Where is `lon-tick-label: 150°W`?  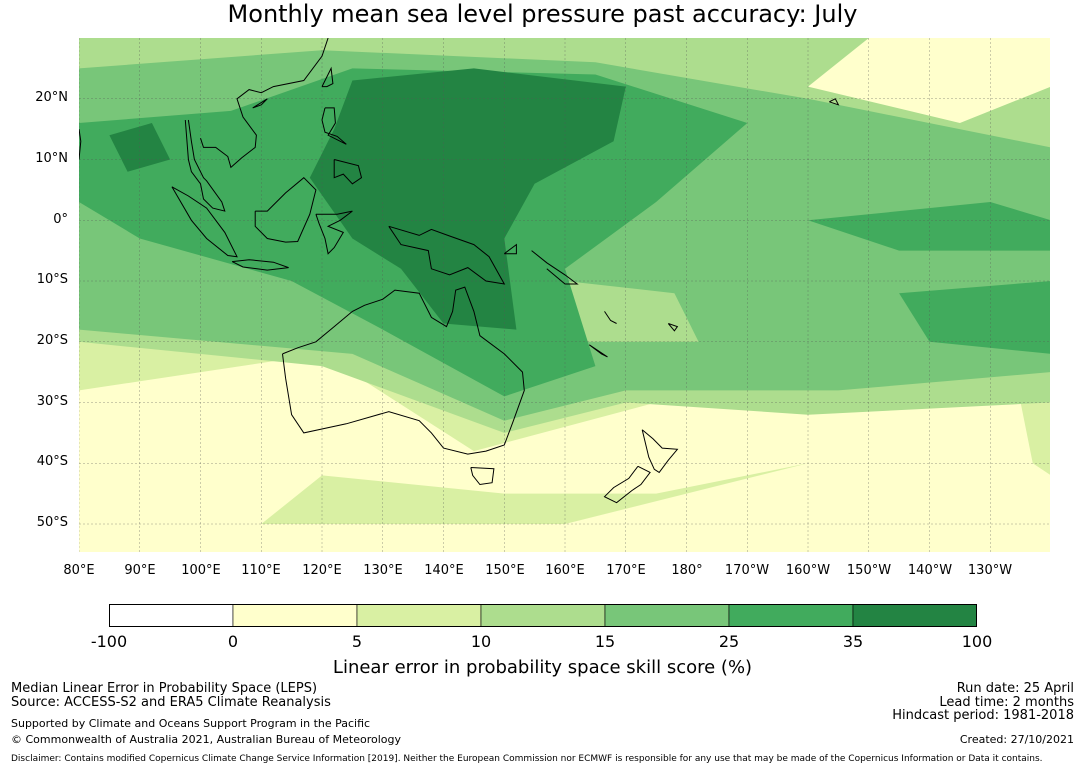
lon-tick-label: 150°W is located at coordinates (869, 570).